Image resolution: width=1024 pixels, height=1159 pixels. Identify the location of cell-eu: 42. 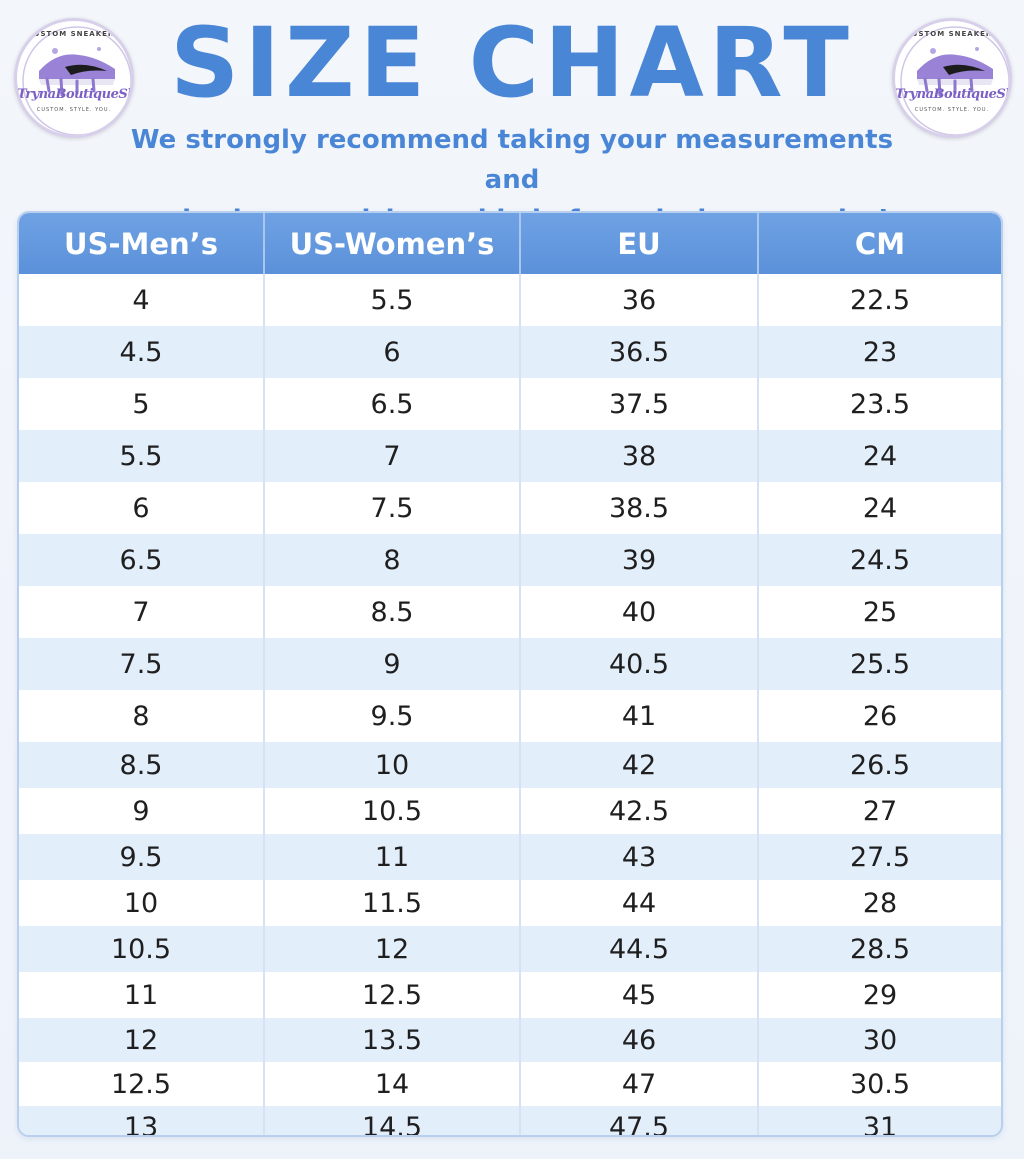
(640, 765).